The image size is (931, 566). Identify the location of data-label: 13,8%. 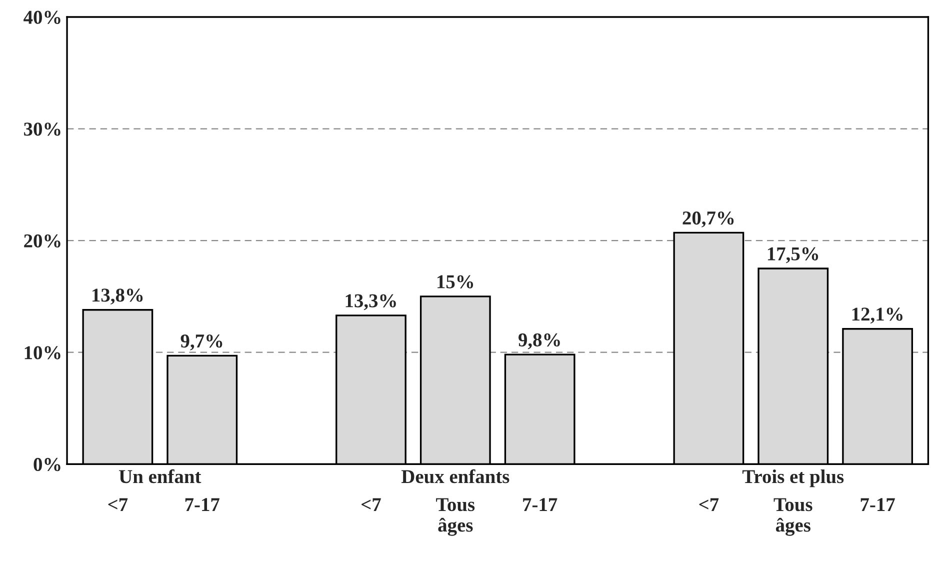
(117, 296).